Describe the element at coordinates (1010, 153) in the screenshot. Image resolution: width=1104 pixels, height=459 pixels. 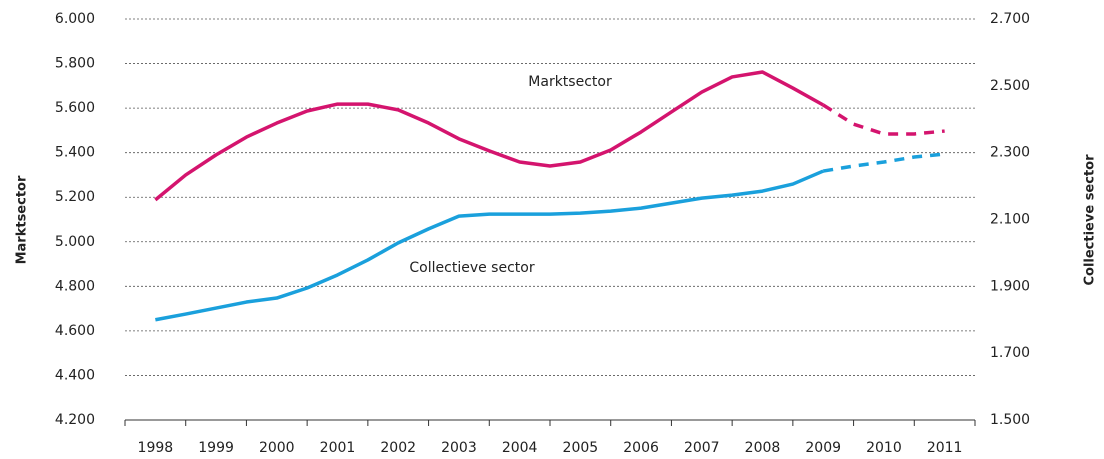
I see `y2-tick-label: 2.300` at that location.